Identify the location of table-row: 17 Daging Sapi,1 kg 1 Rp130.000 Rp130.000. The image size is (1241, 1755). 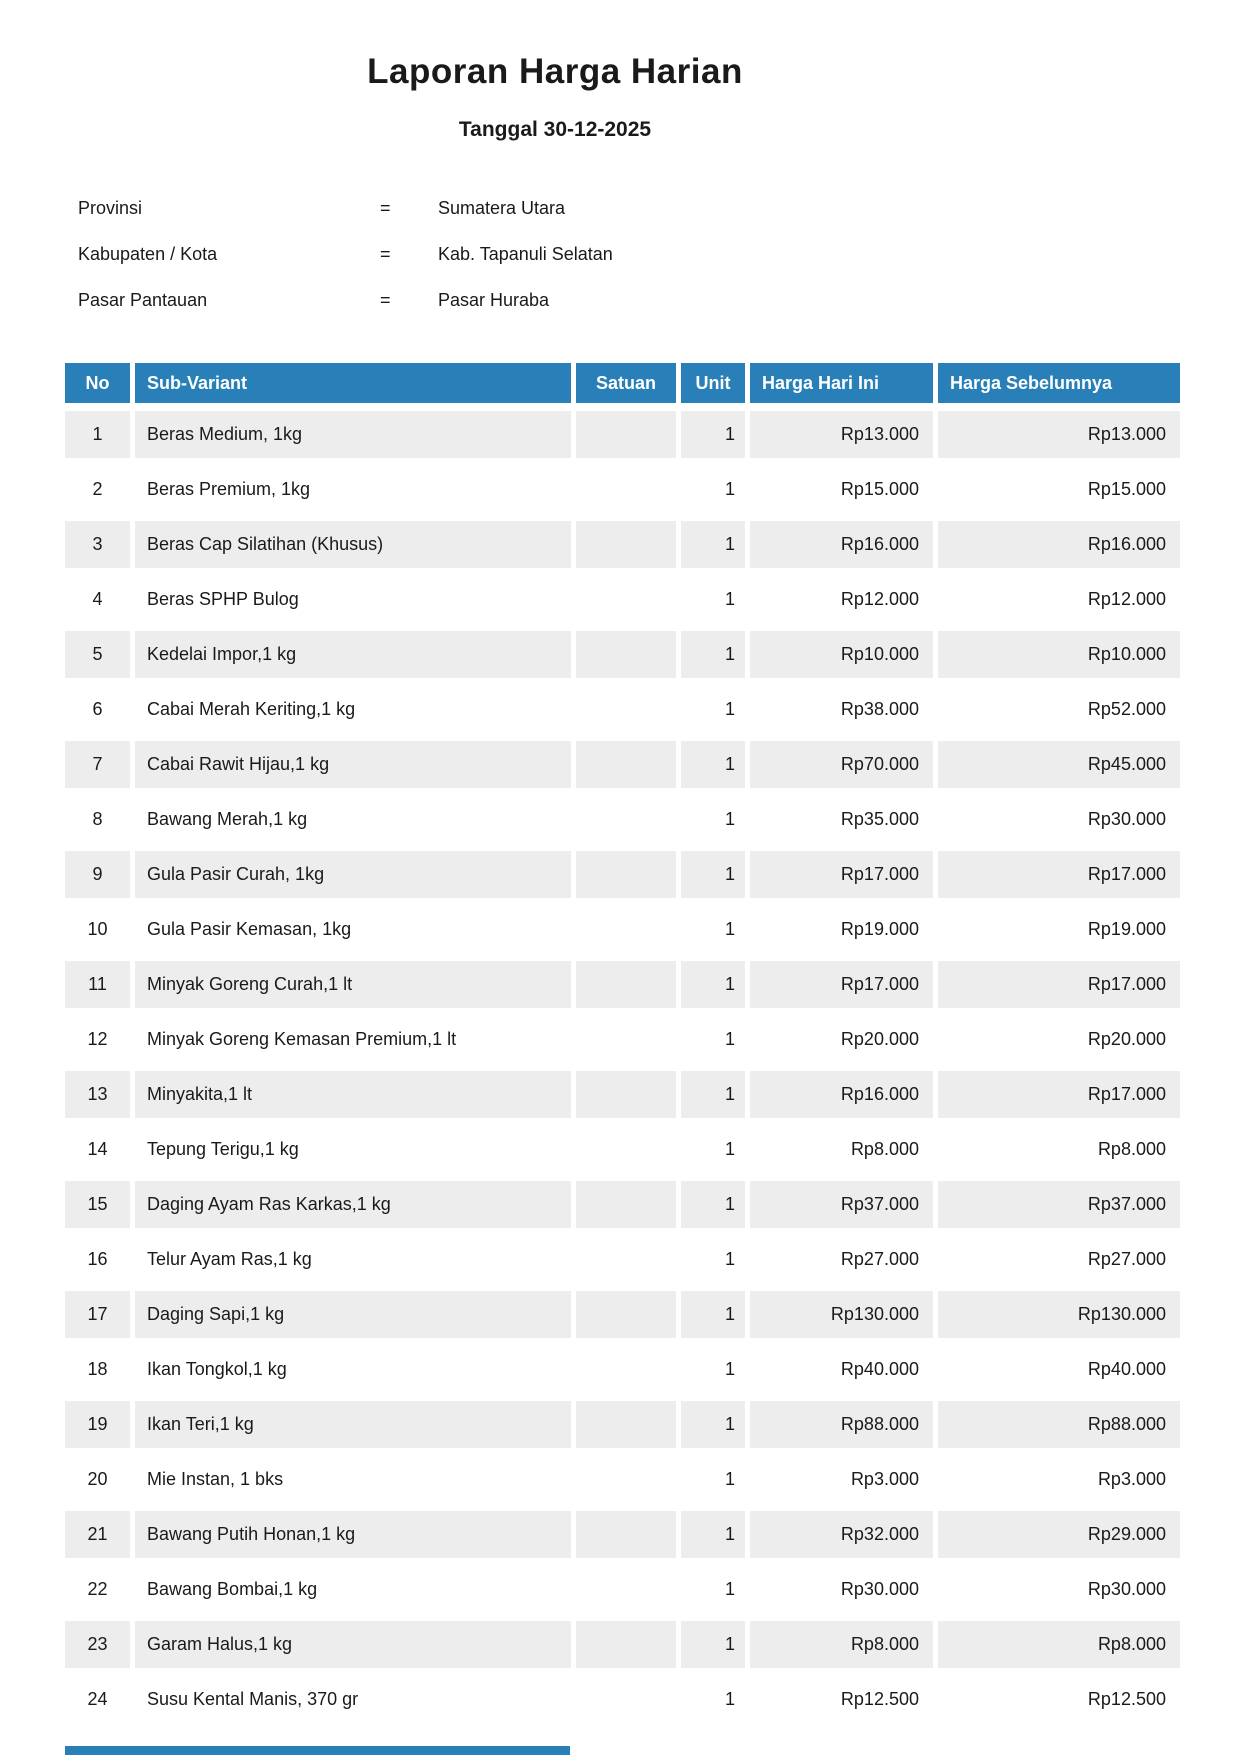
(622, 1314).